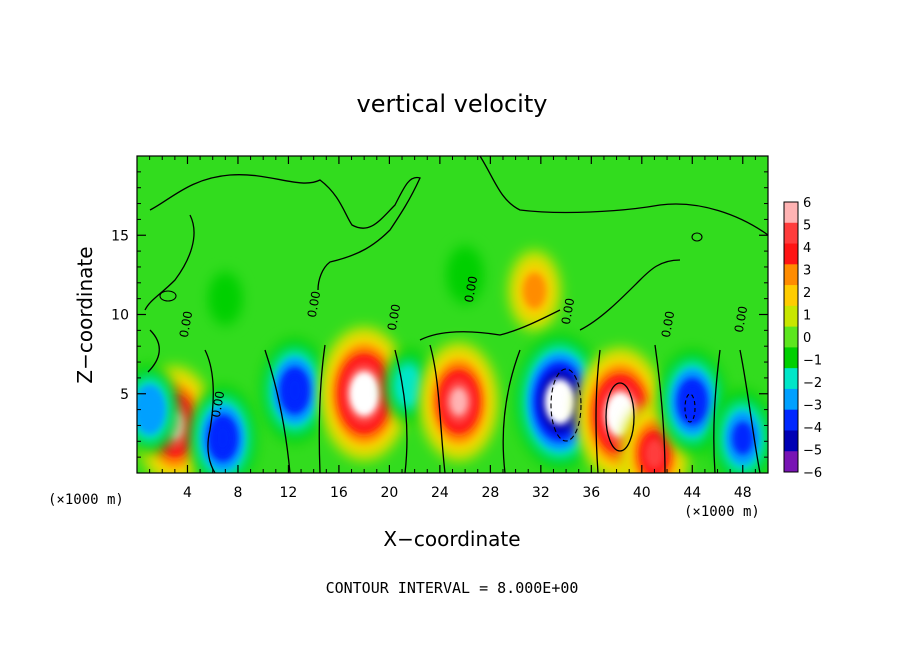 The height and width of the screenshot is (654, 904). Describe the element at coordinates (339, 493) in the screenshot. I see `x-tick-label: 16` at that location.